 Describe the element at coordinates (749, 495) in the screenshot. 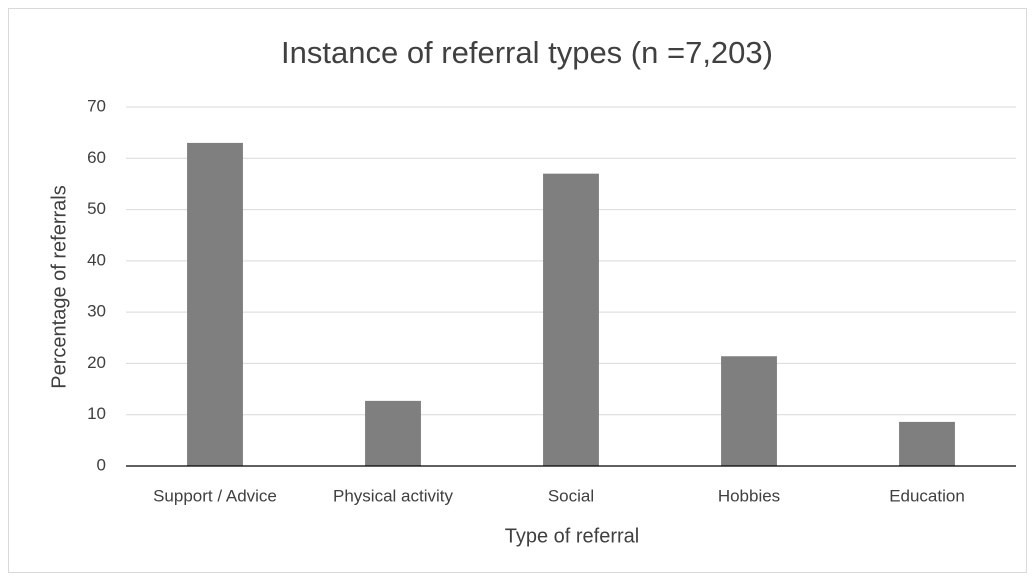

I see `x-tick-label: Hobbies` at that location.